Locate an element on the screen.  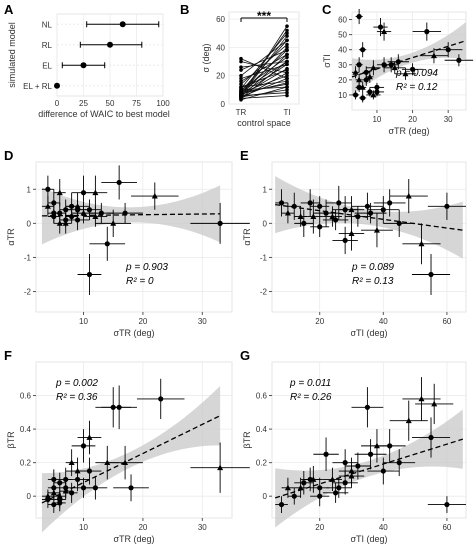
x-tick-label: 30 is located at coordinates (202, 321).